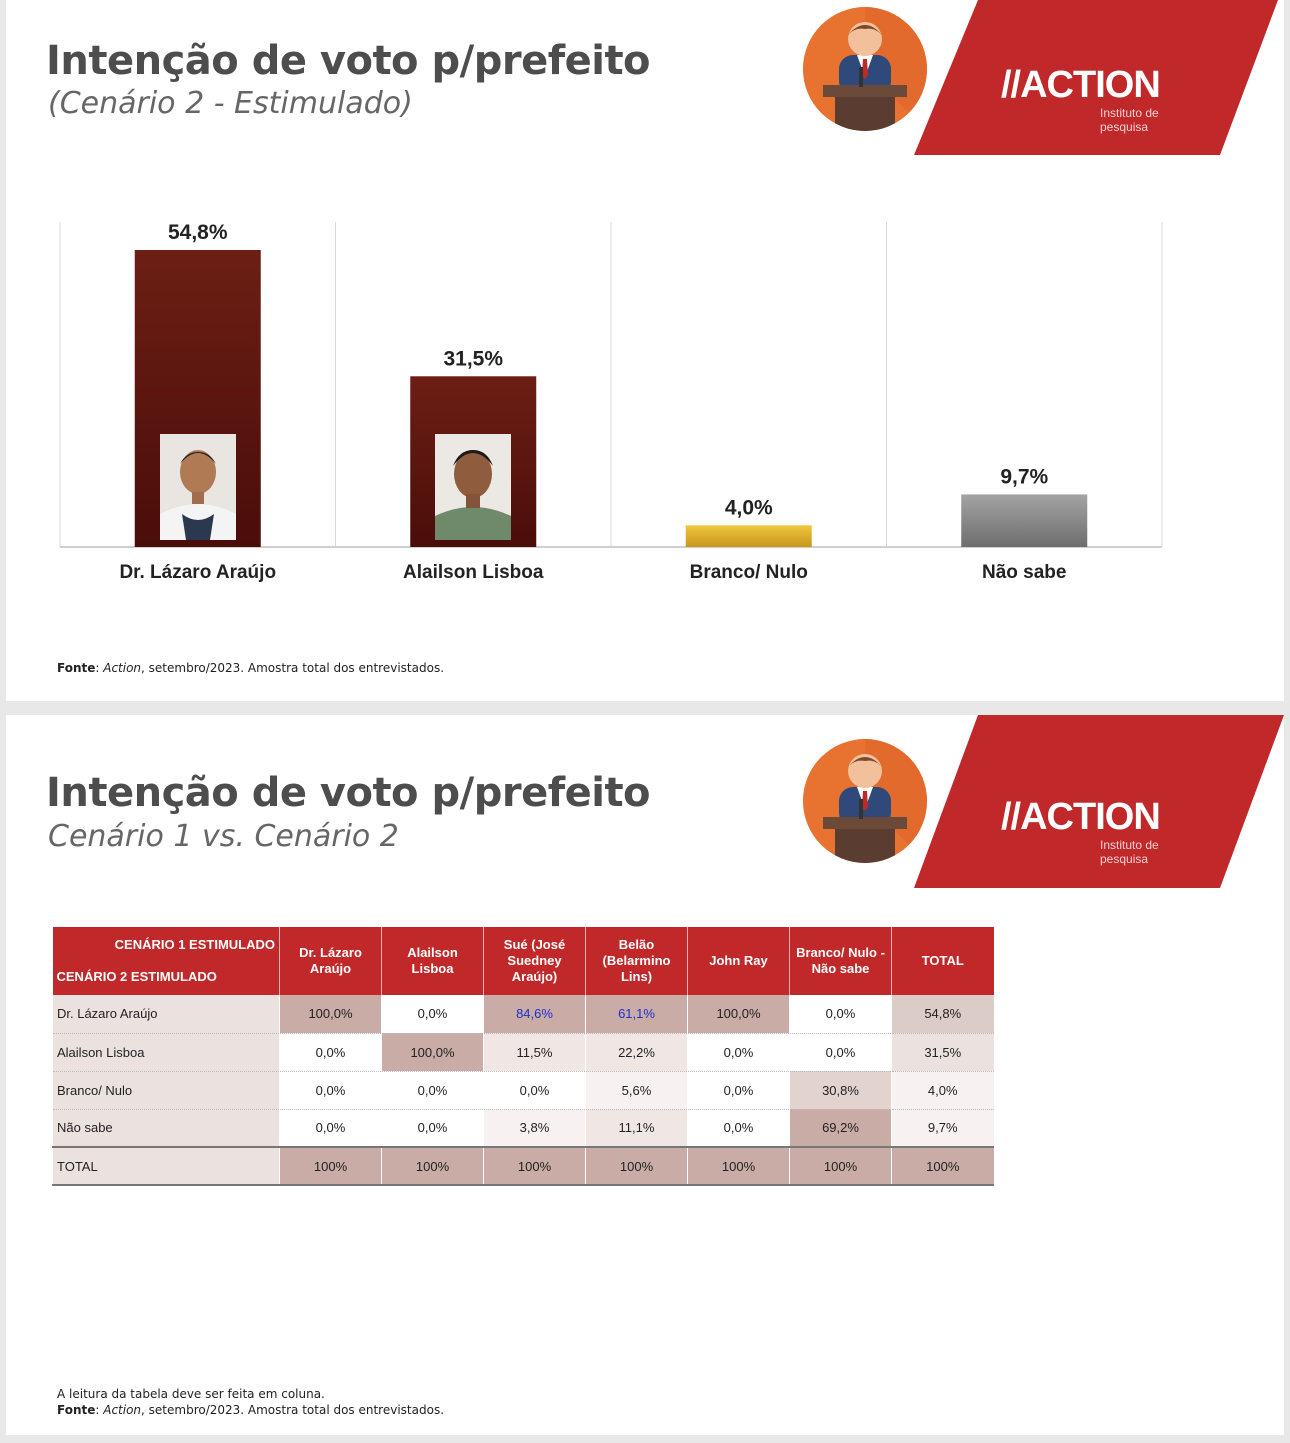  I want to click on table-cell: 84,6%, so click(534, 1014).